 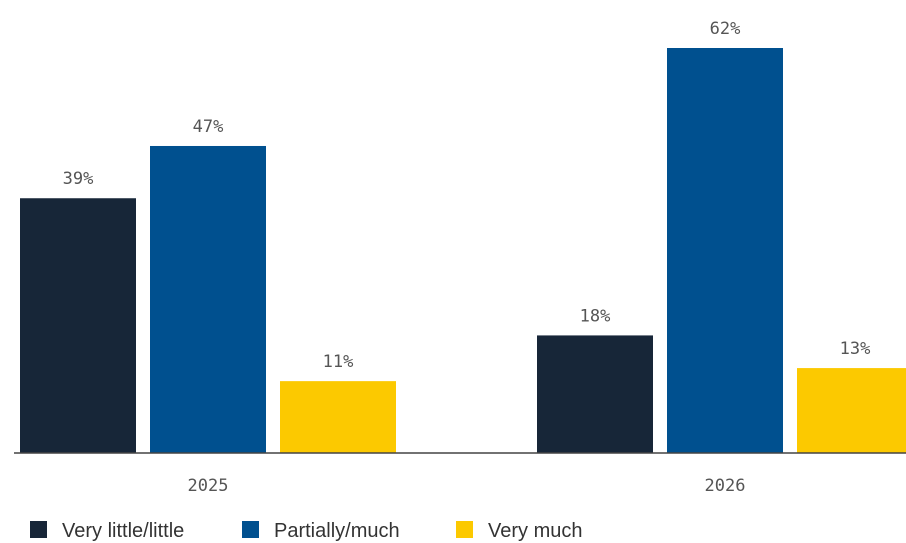 I want to click on legend-label: Very much, so click(x=535, y=531).